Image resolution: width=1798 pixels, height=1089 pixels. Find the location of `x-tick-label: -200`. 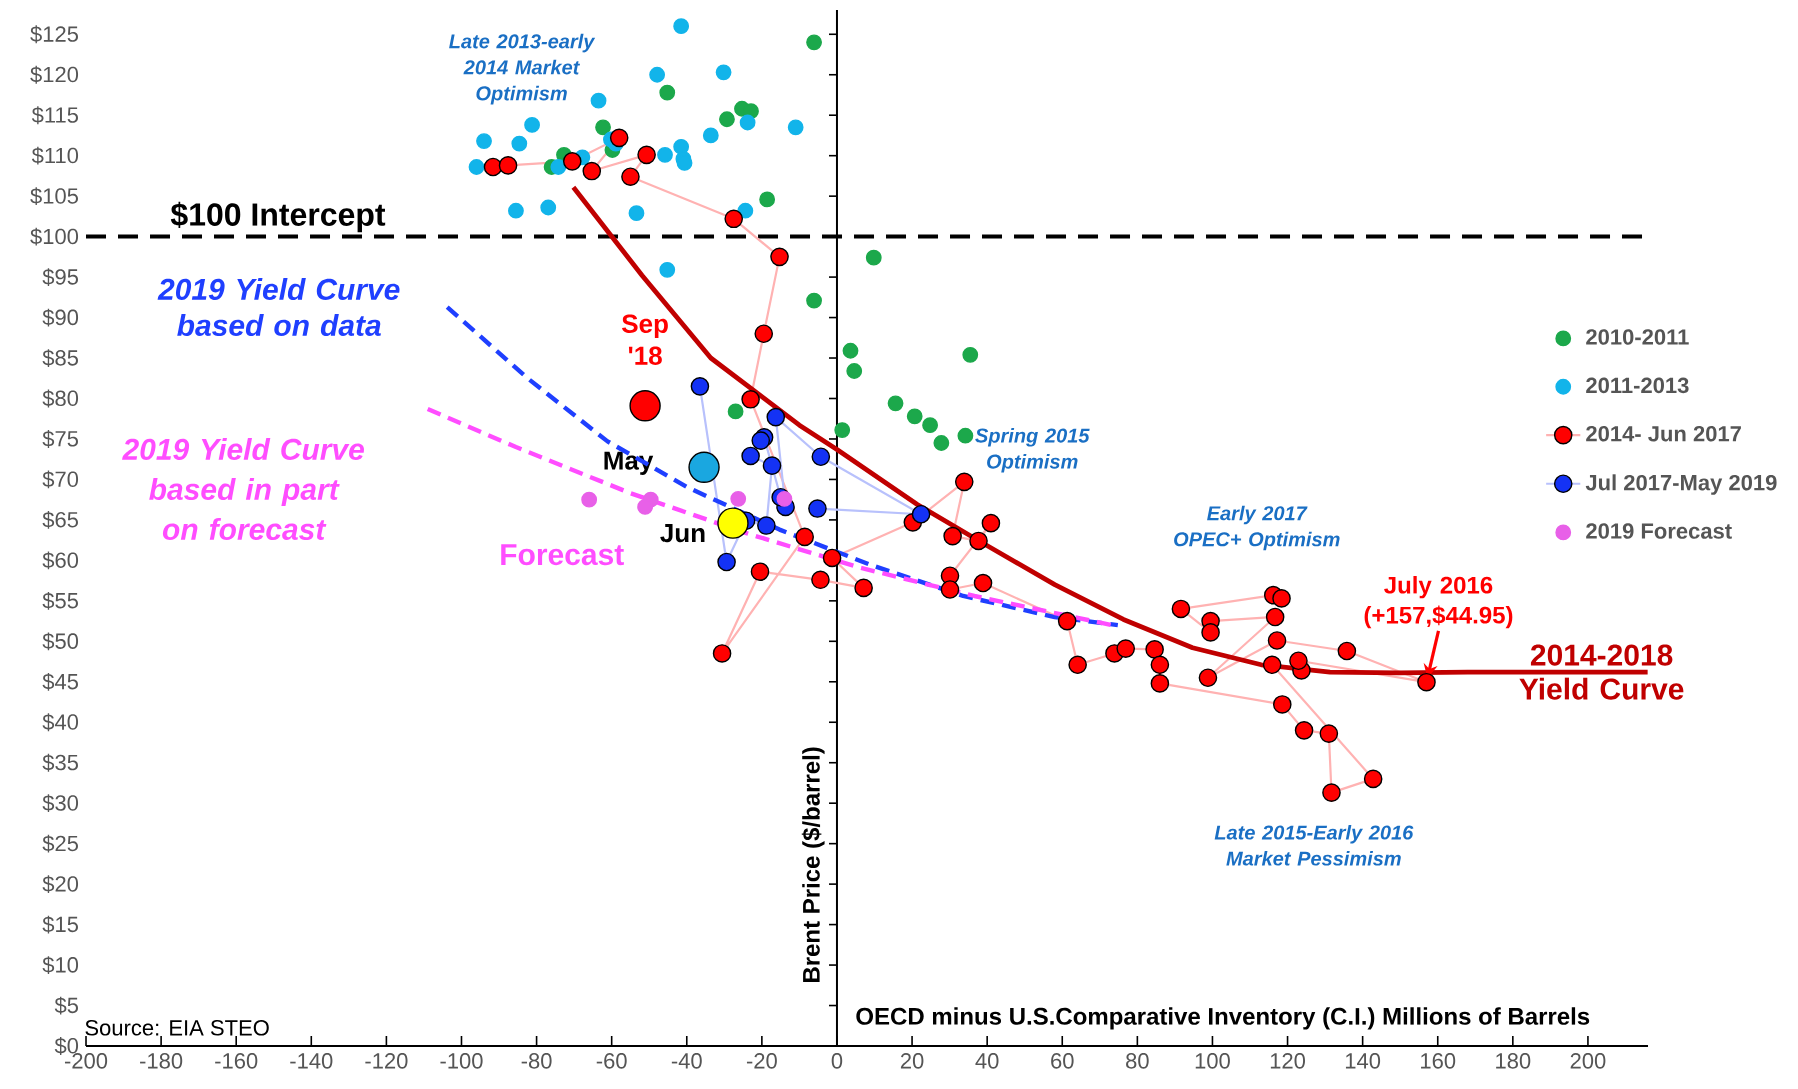

x-tick-label: -200 is located at coordinates (86, 1061).